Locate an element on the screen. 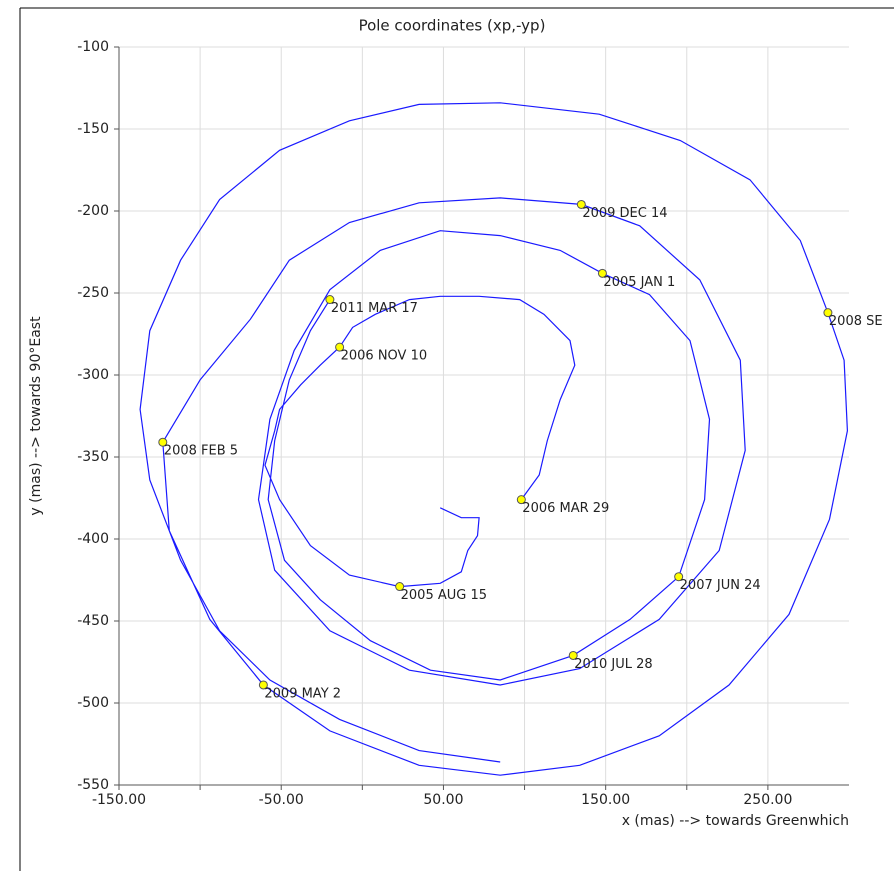 The height and width of the screenshot is (875, 894). date-label: 2006 MAR 29 is located at coordinates (565, 508).